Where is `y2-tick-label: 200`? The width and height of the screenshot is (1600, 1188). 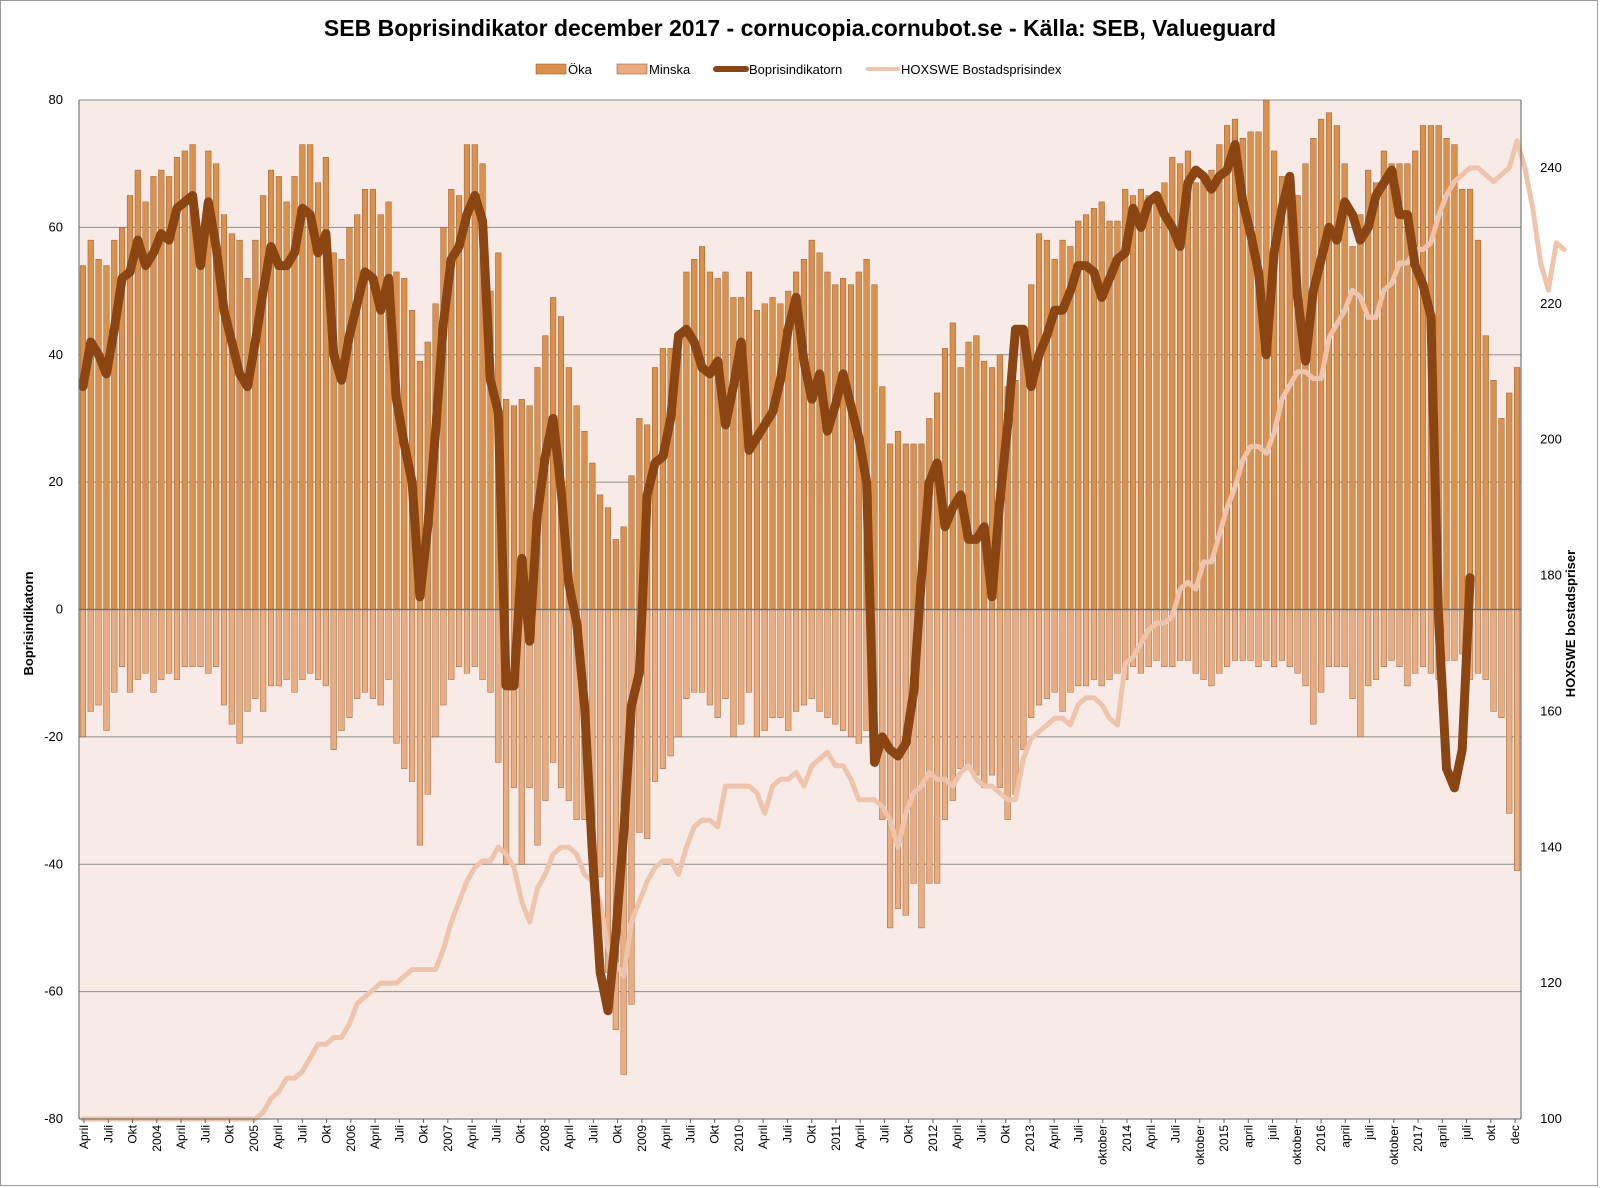
y2-tick-label: 200 is located at coordinates (1551, 439).